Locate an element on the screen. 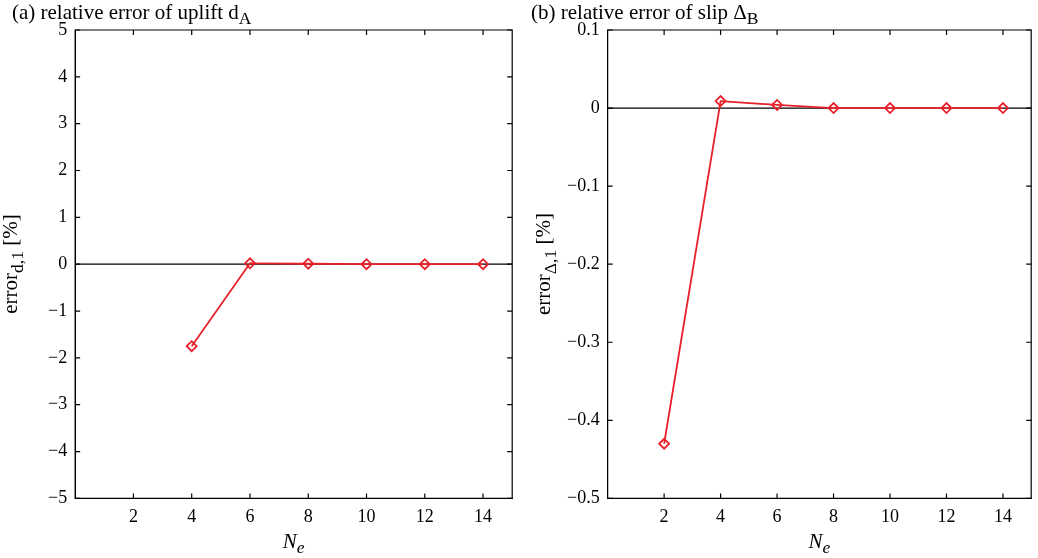 The width and height of the screenshot is (1038, 558). y-tick-label: −0.5 is located at coordinates (583, 497).